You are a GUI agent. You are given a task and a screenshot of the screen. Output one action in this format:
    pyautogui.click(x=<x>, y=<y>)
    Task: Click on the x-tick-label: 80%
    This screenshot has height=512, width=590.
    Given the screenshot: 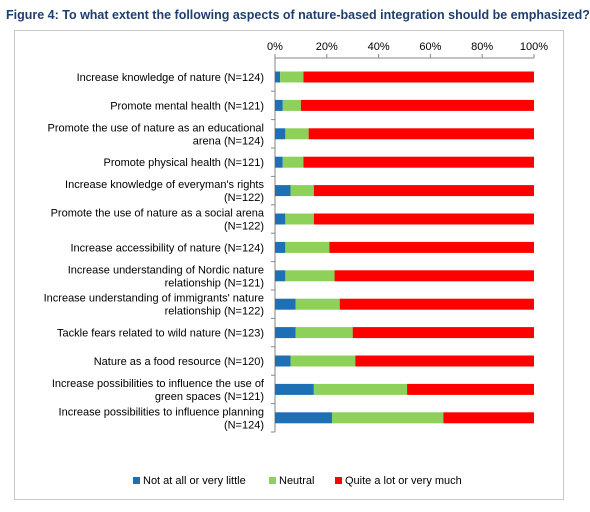 What is the action you would take?
    pyautogui.click(x=482, y=47)
    